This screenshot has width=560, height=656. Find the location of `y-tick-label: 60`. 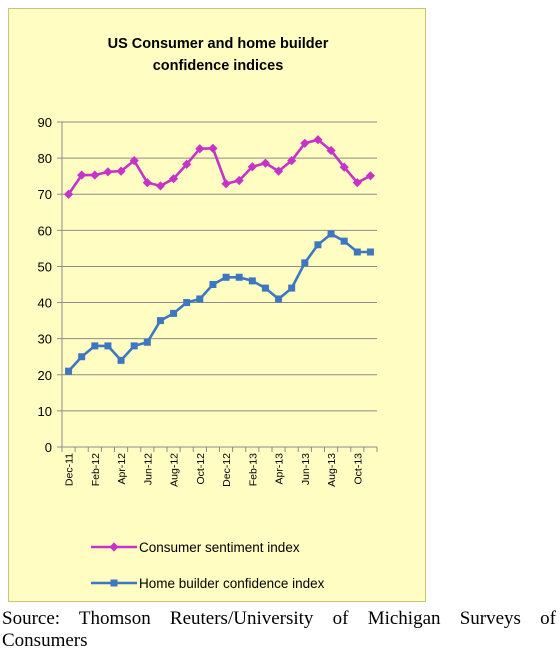

y-tick-label: 60 is located at coordinates (45, 230).